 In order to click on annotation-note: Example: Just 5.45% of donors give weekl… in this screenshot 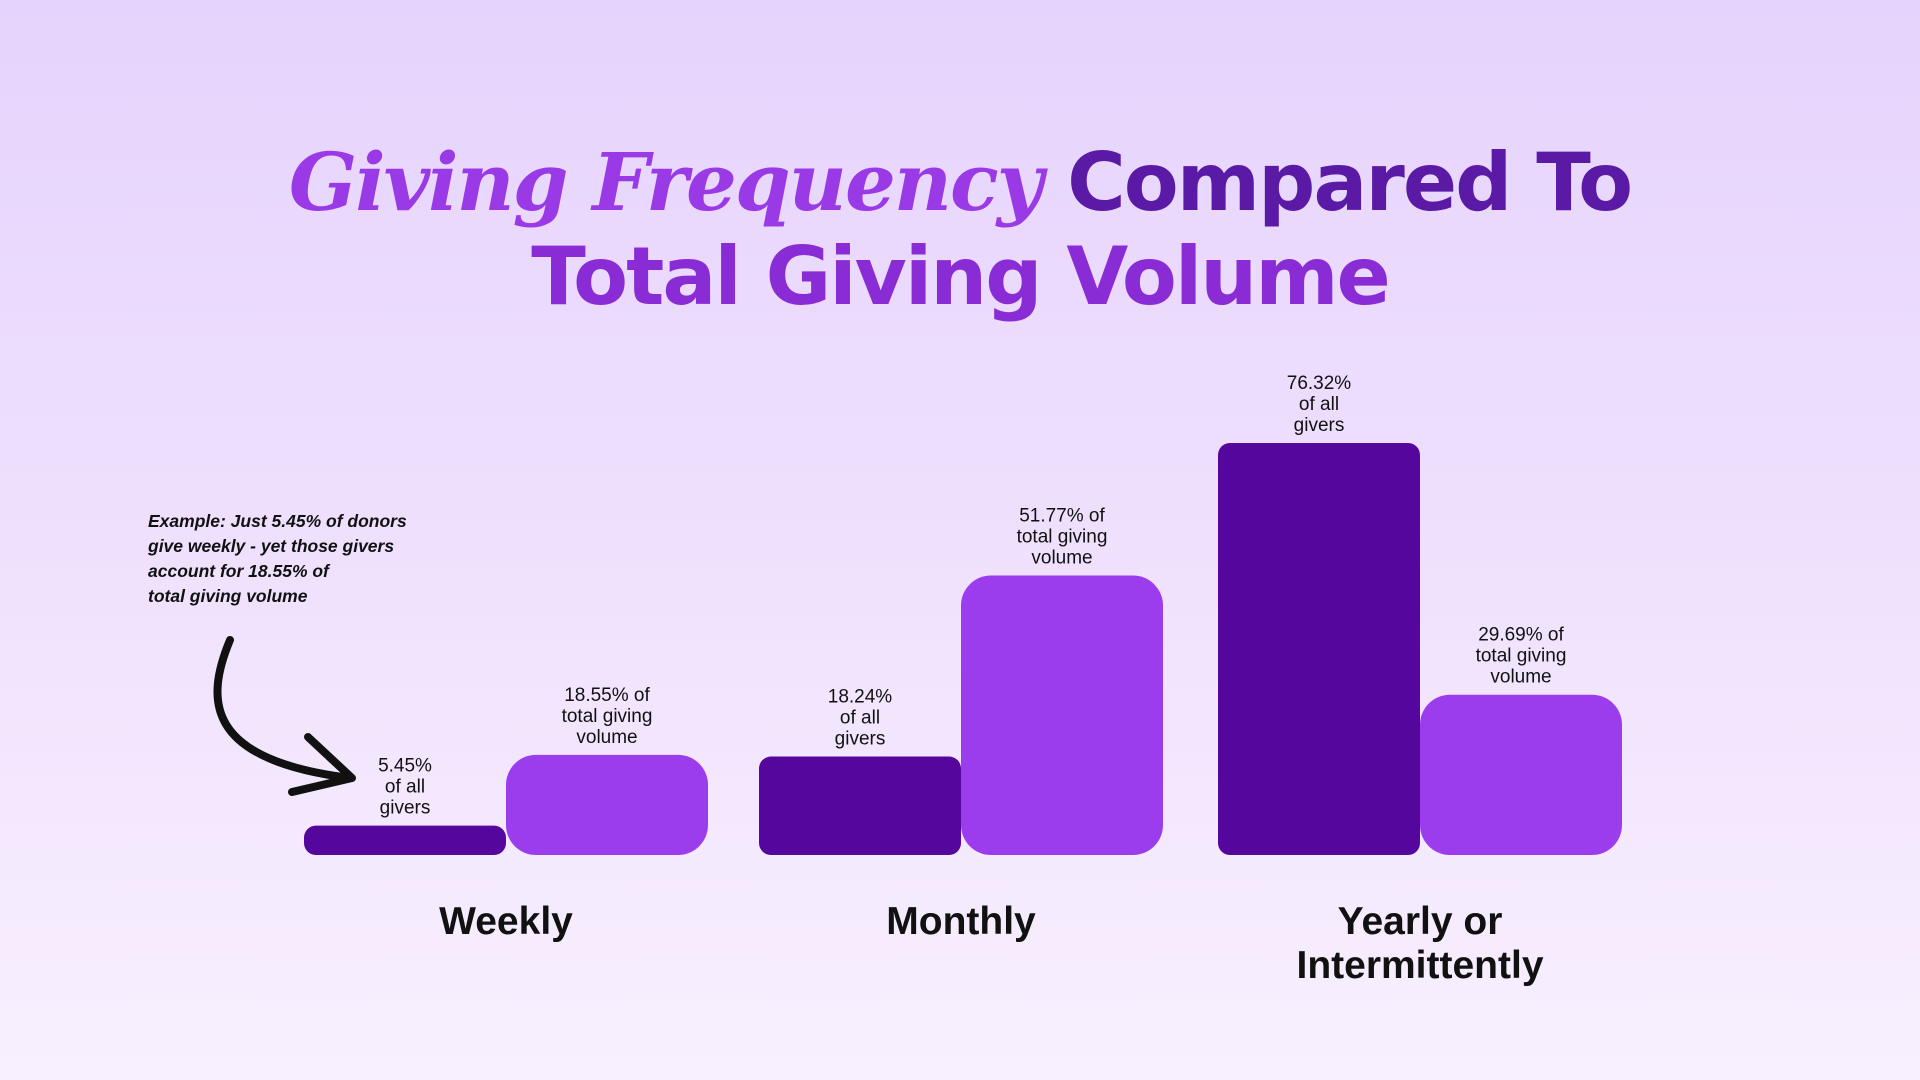, I will do `click(298, 559)`.